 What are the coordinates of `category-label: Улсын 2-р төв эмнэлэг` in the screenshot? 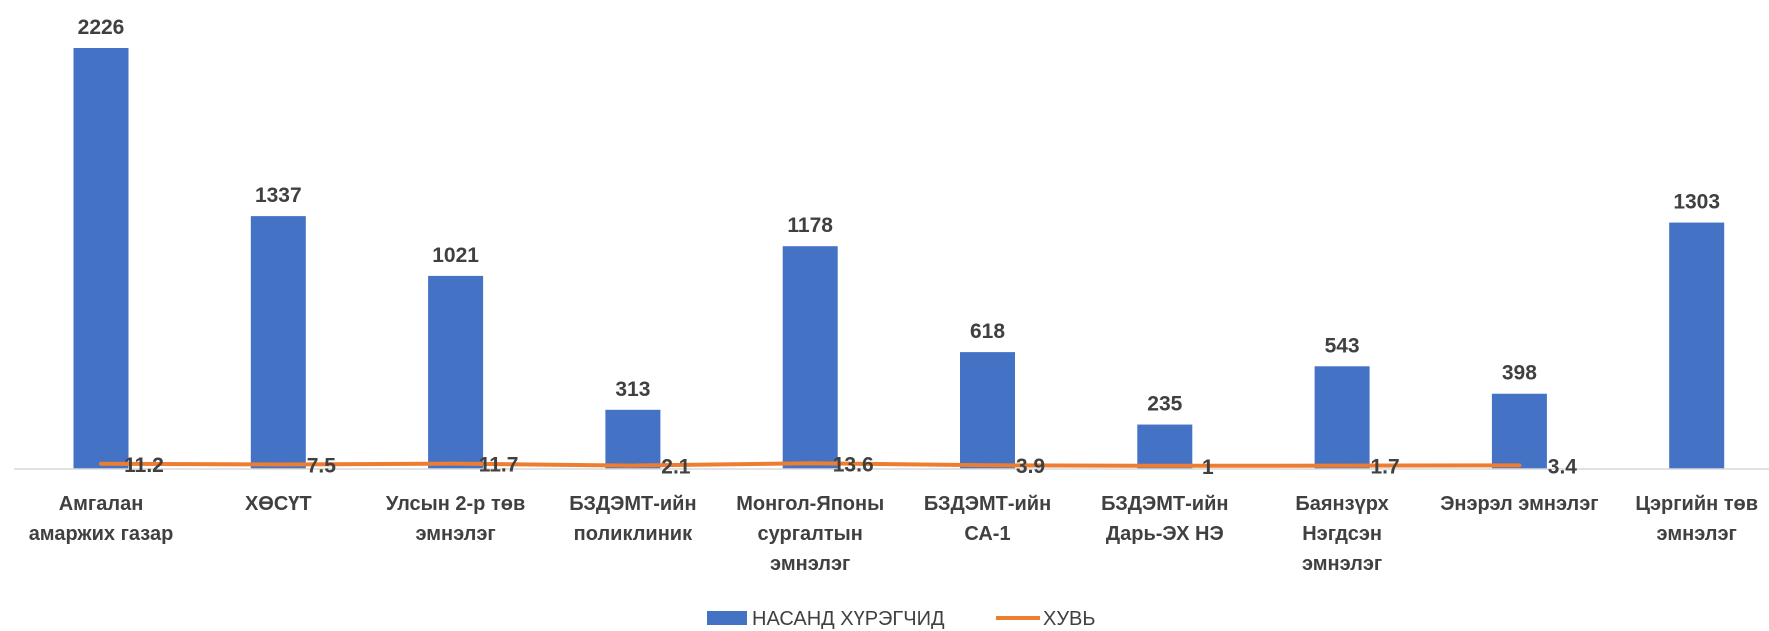 It's located at (455, 519).